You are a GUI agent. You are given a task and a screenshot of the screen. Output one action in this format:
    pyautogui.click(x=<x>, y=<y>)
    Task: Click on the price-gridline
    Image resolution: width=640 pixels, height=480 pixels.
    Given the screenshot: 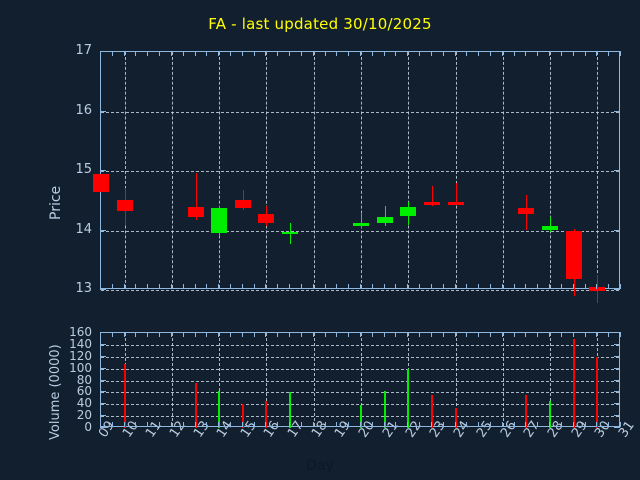 What is the action you would take?
    pyautogui.click(x=360, y=171)
    